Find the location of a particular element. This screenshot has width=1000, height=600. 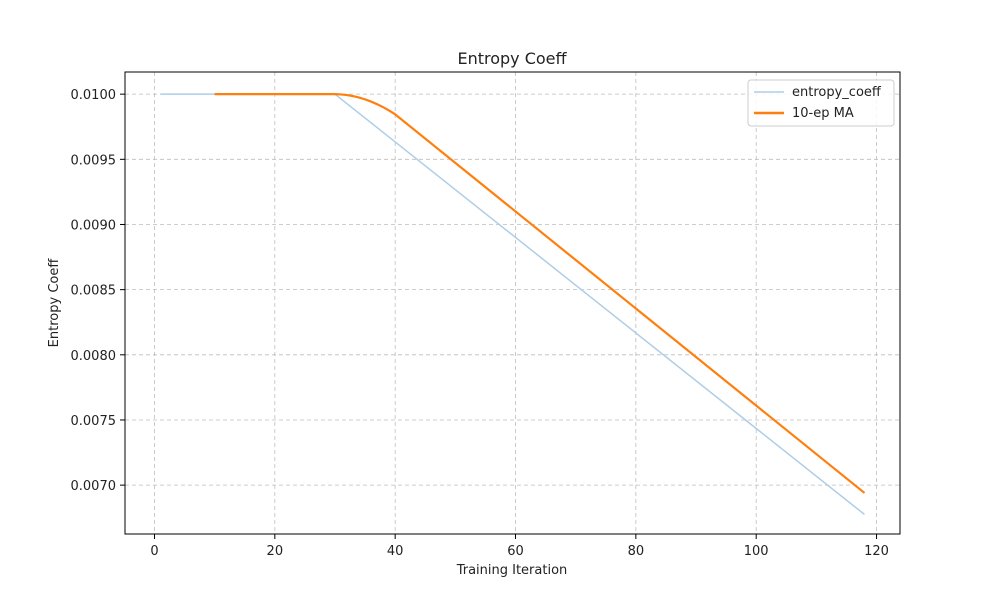

x-axis-ticks: 0 20 40 60 80 100 120 is located at coordinates (519, 546).